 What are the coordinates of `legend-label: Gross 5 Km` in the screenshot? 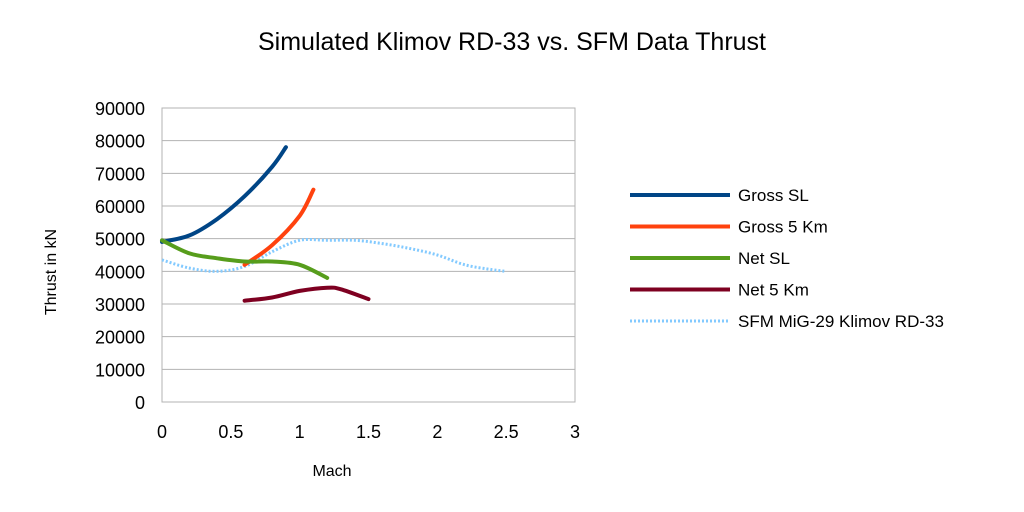 It's located at (783, 227).